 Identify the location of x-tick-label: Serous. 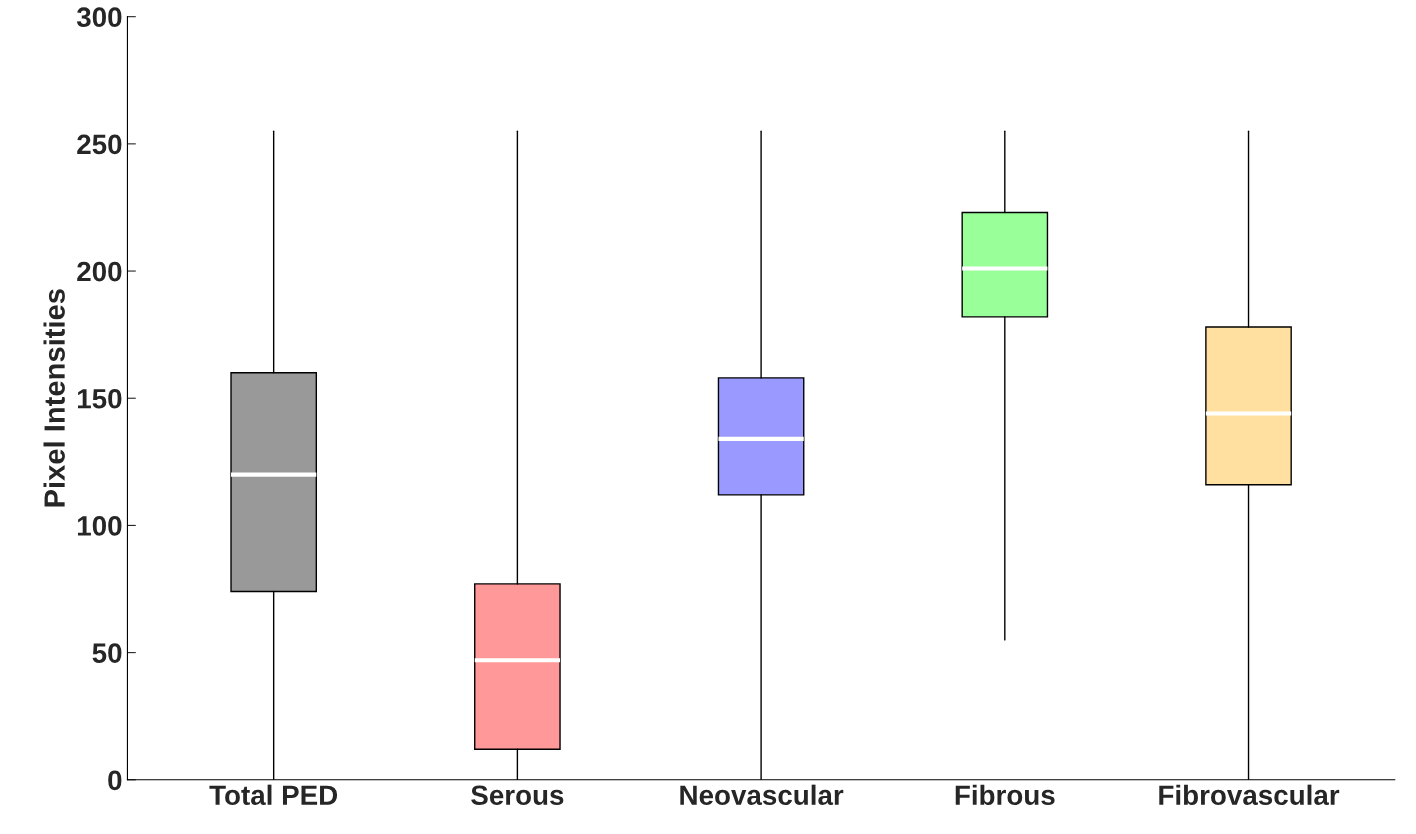
(517, 795).